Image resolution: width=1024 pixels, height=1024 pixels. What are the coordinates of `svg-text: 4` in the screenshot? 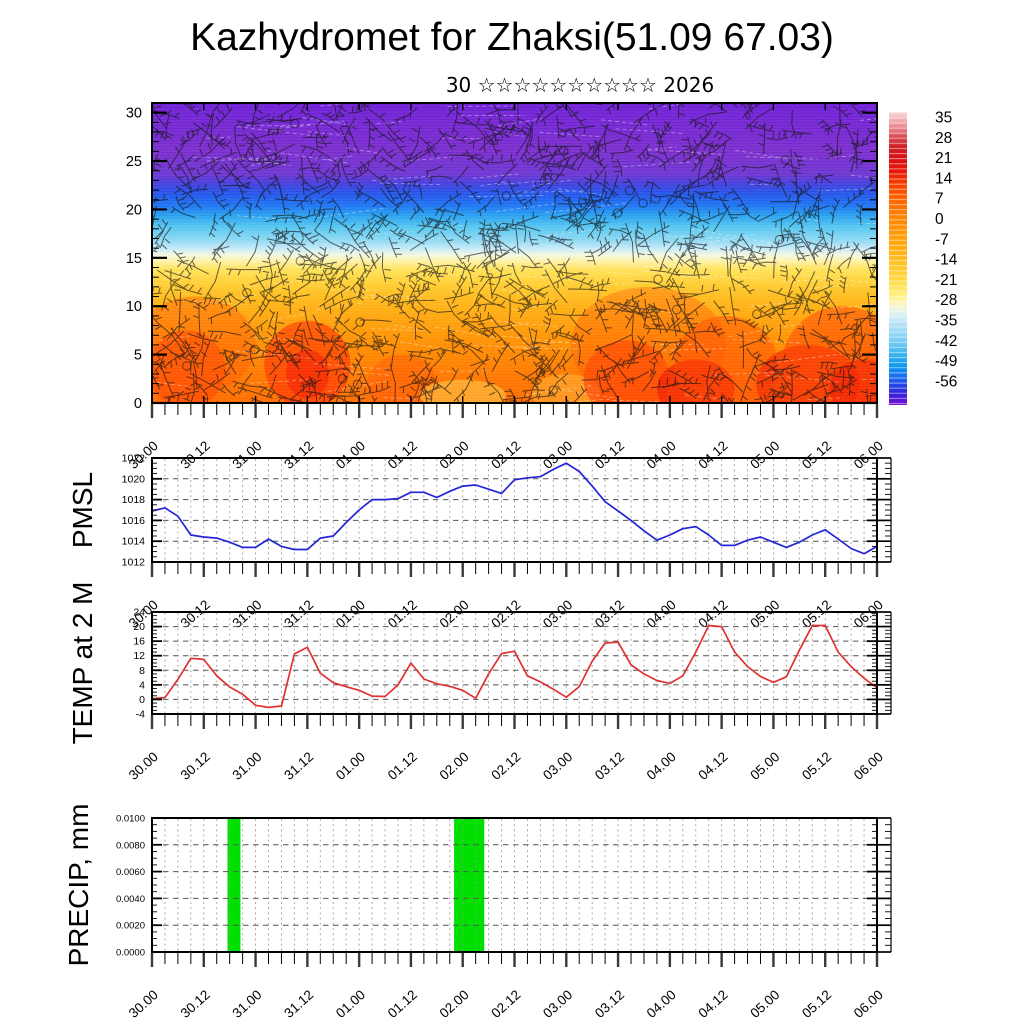 It's located at (142, 685).